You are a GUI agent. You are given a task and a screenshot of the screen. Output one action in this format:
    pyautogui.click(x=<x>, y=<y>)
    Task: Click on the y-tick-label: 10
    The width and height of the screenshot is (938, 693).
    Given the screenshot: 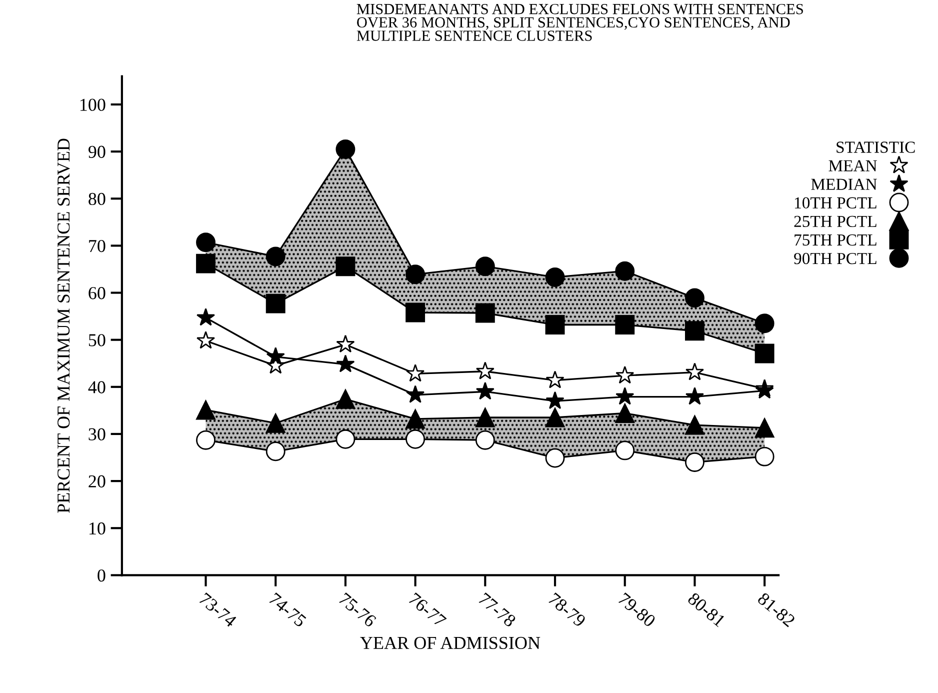 What is the action you would take?
    pyautogui.click(x=98, y=528)
    